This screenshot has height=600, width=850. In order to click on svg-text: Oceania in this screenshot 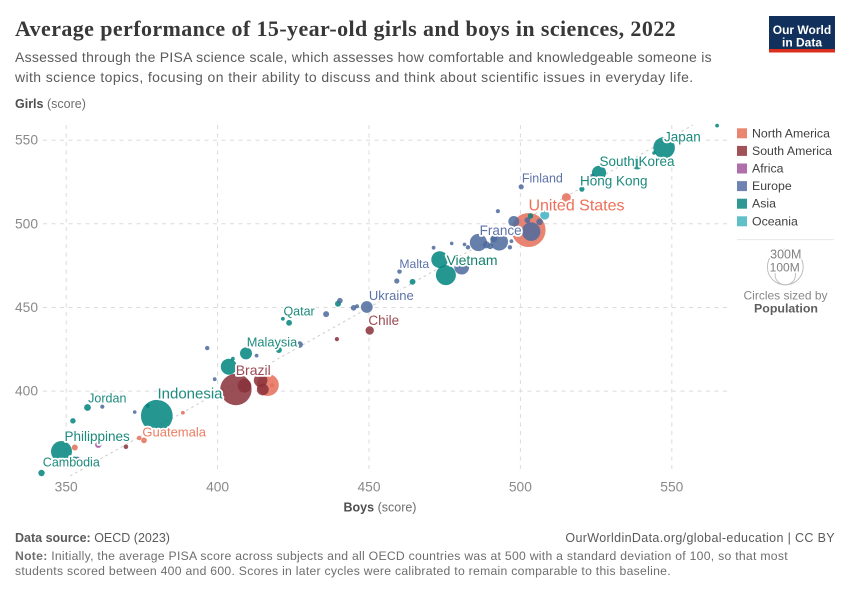, I will do `click(775, 221)`.